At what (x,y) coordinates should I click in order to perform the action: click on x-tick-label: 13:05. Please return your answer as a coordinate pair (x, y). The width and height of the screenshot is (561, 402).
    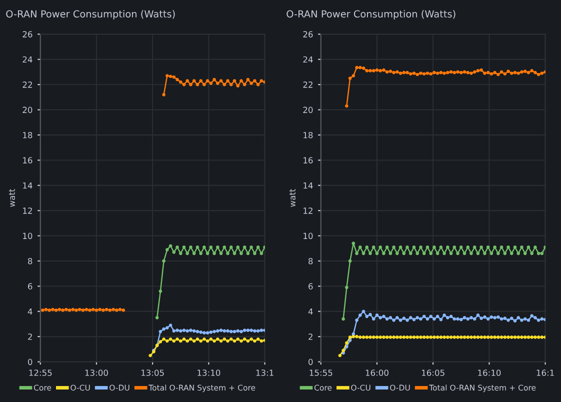
    Looking at the image, I should click on (152, 373).